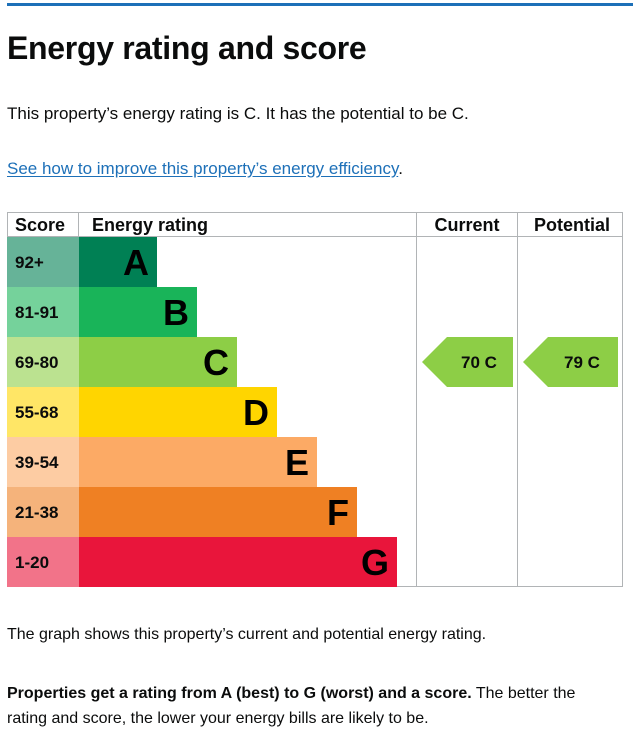 The image size is (640, 736). I want to click on header-potential: Potential, so click(572, 225).